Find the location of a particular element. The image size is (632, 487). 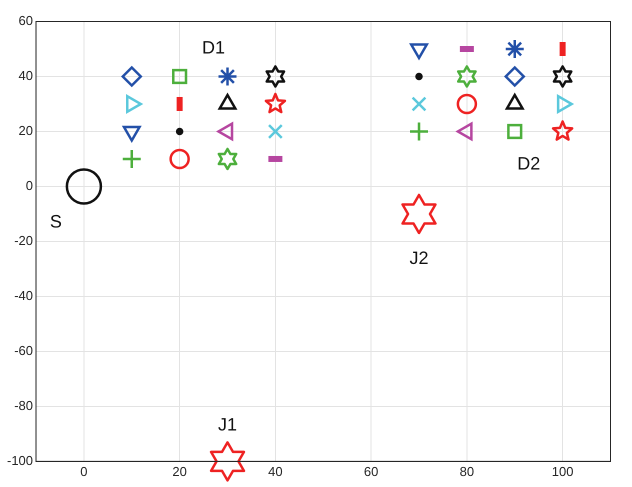

x-tick-label: 0 is located at coordinates (84, 471).